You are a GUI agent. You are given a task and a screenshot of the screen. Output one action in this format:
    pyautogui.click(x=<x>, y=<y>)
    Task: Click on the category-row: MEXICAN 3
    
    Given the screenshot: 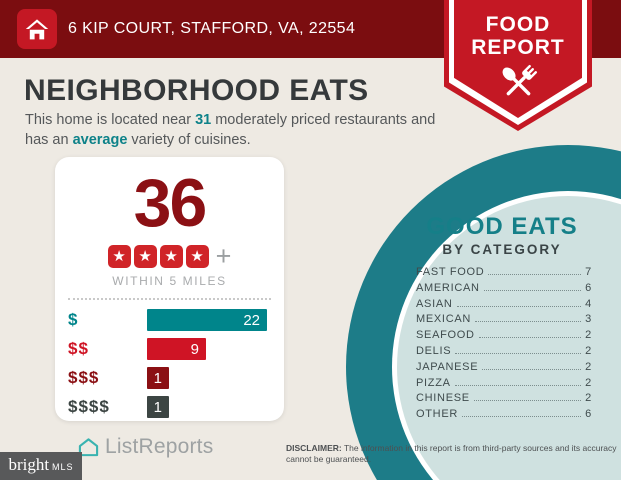 What is the action you would take?
    pyautogui.click(x=504, y=321)
    